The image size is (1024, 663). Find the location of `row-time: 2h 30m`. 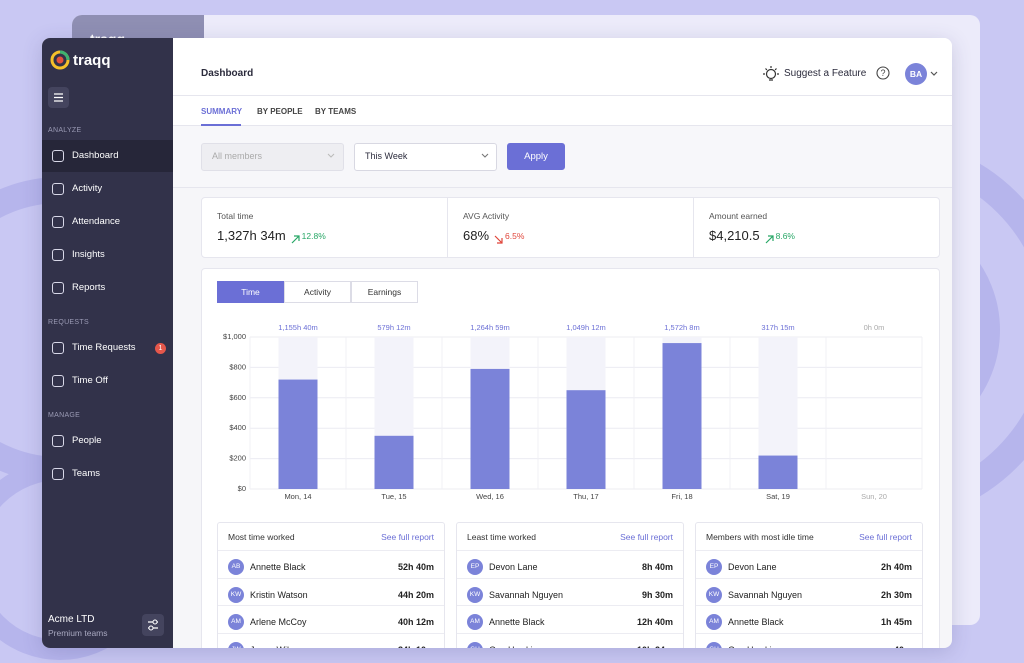

row-time: 2h 30m is located at coordinates (896, 594).